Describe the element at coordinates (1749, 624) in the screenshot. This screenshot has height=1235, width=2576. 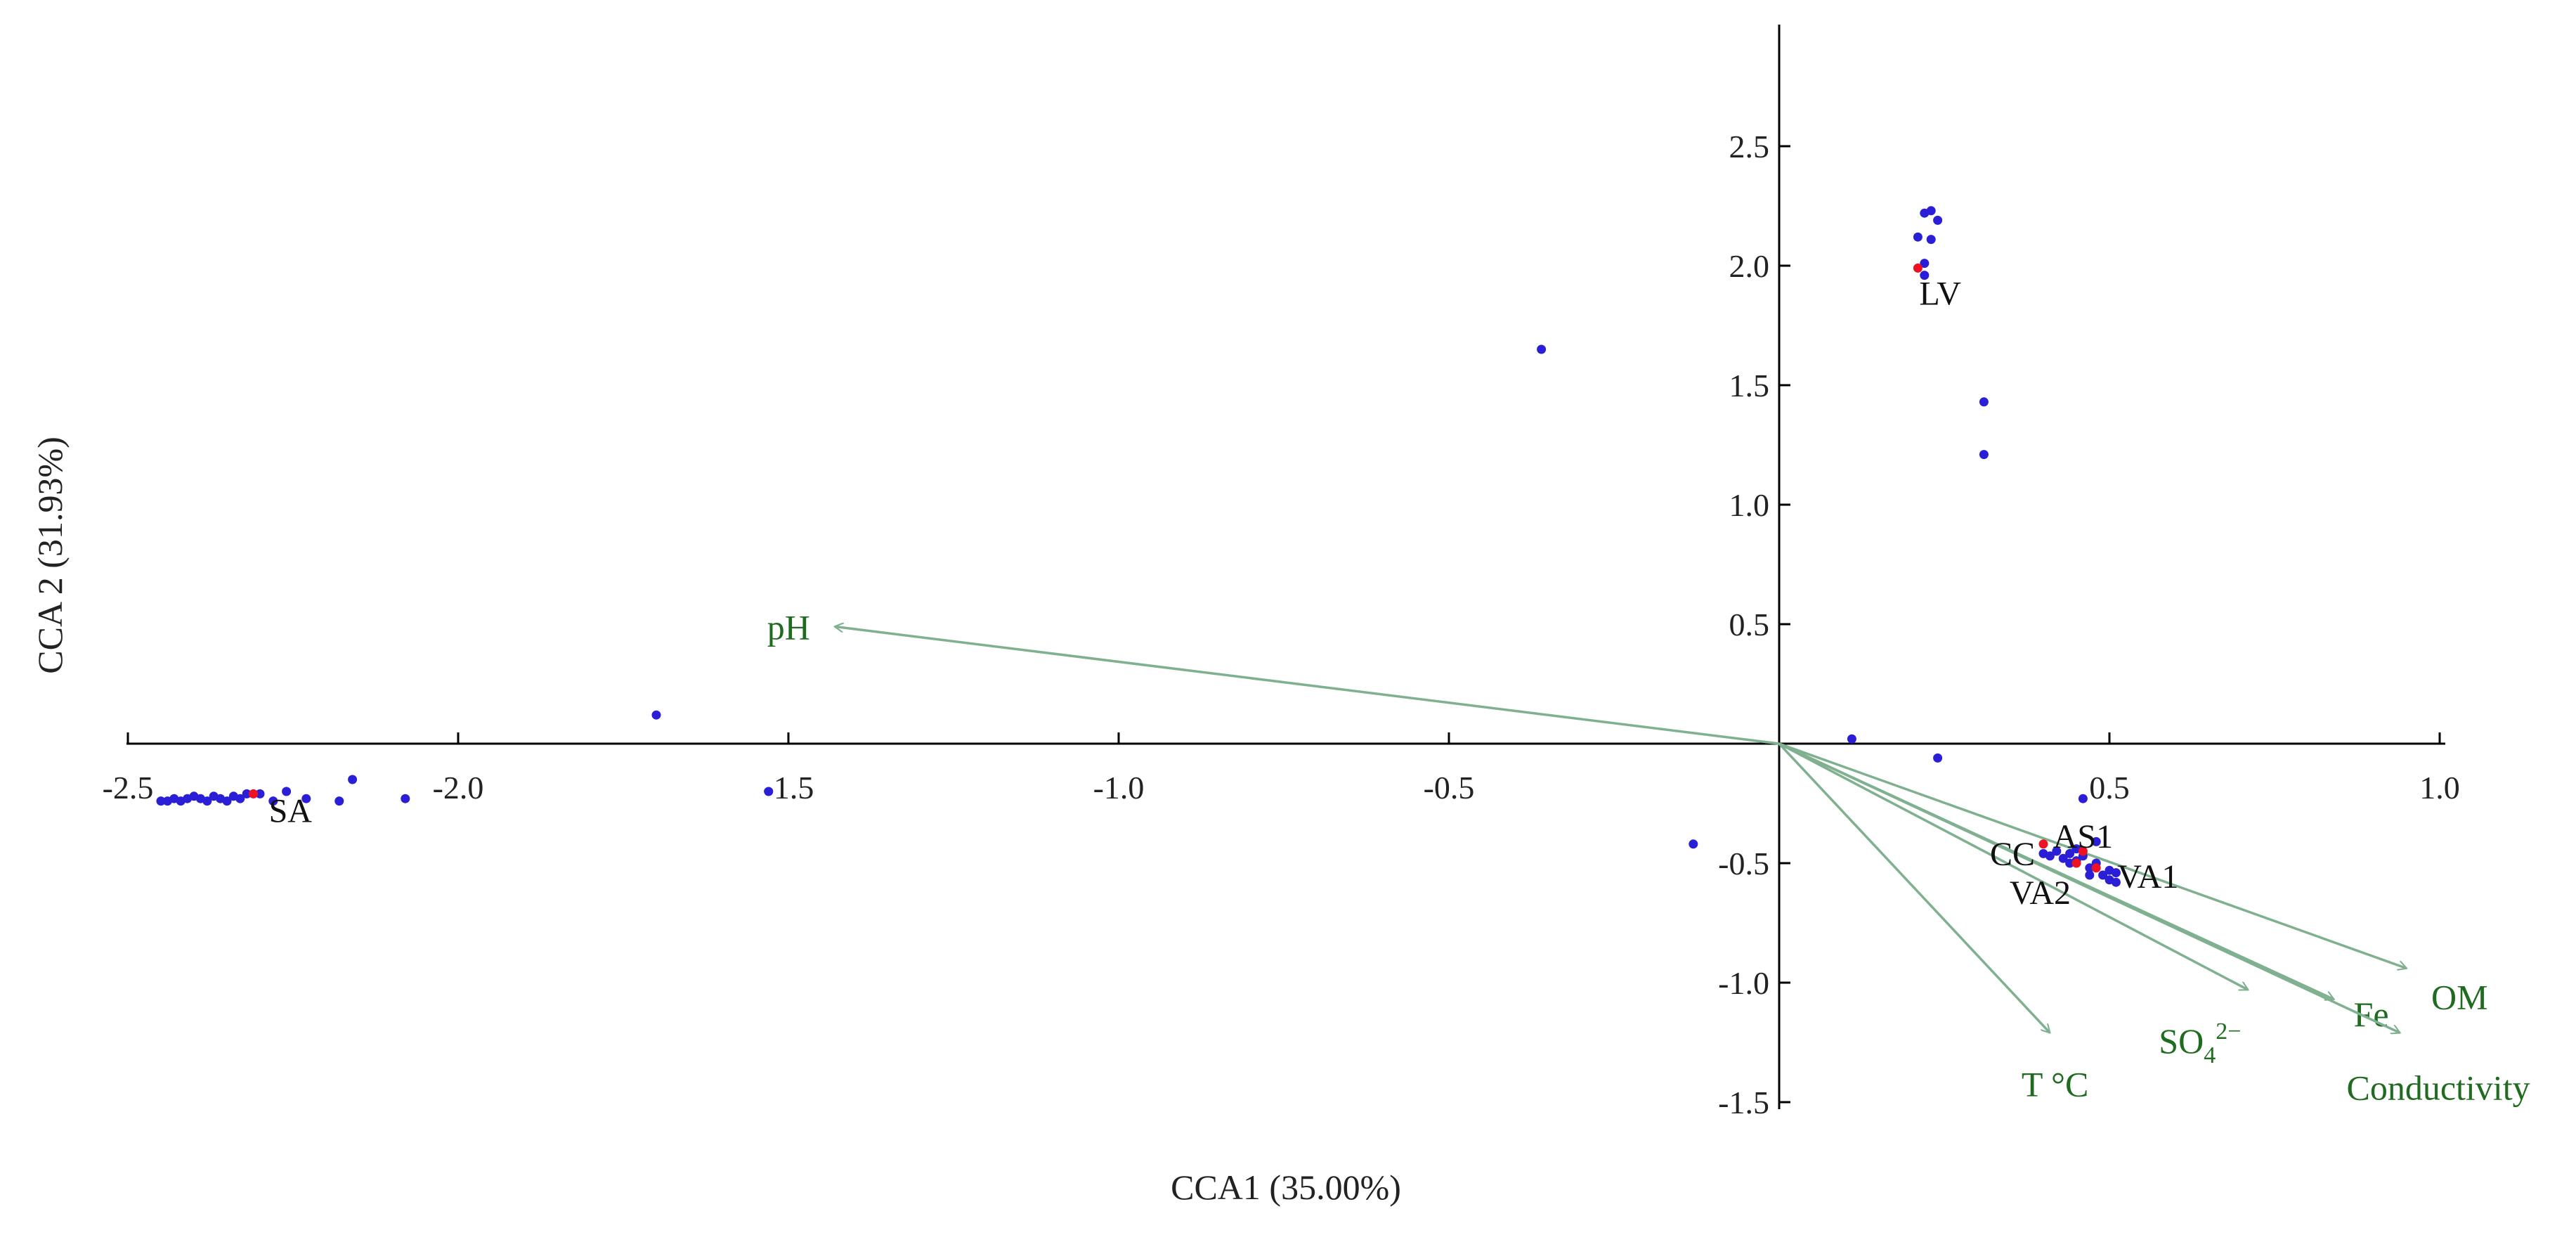
I see `y-tick-label: 0.5` at that location.